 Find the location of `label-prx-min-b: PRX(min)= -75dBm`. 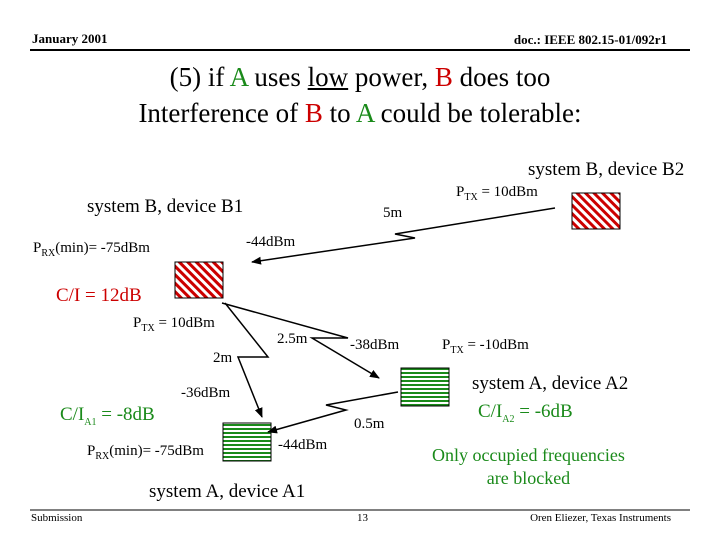

label-prx-min-b: PRX(min)= -75dBm is located at coordinates (91, 249).